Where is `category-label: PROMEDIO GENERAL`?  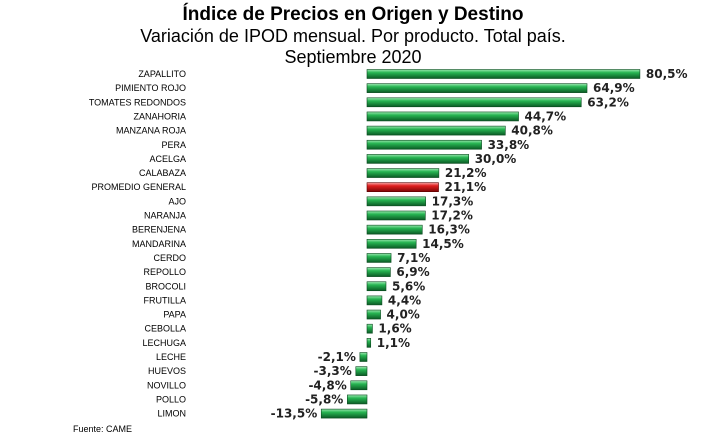 category-label: PROMEDIO GENERAL is located at coordinates (138, 187).